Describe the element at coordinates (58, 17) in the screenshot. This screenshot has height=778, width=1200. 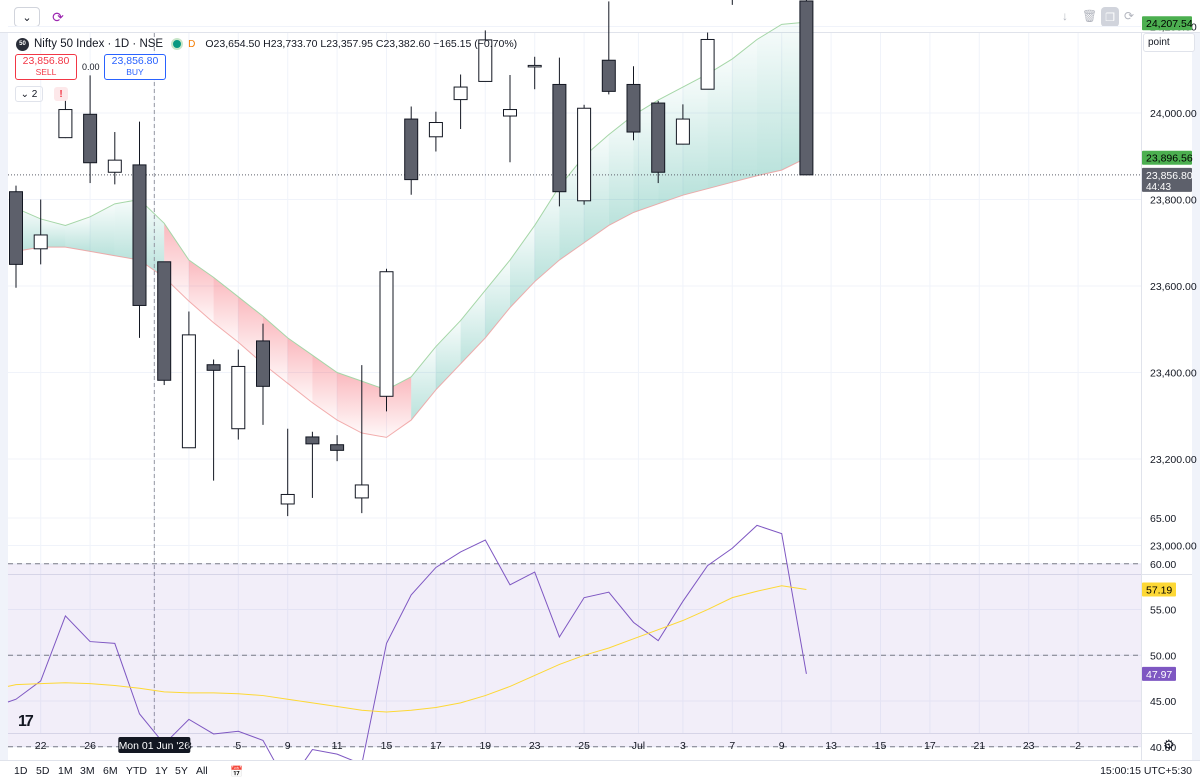
I see `refresh-icon: ⟳` at that location.